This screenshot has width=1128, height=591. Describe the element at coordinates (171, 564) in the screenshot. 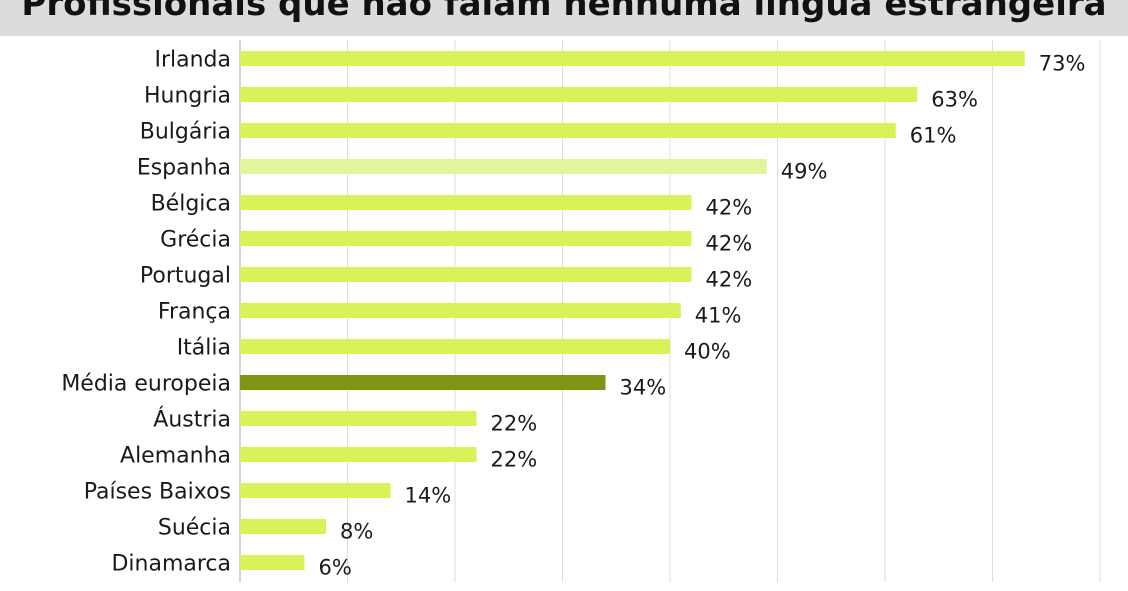

I see `category-label: Dinamarca` at that location.